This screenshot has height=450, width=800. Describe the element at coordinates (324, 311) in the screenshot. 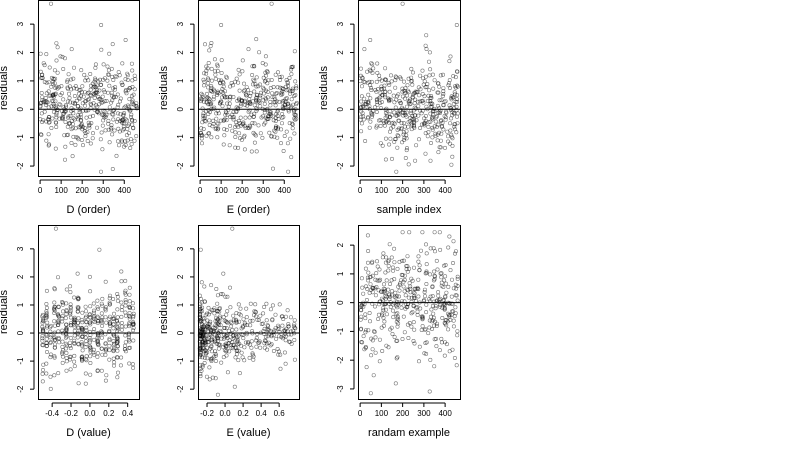

I see `y-axis-label: residuals` at that location.